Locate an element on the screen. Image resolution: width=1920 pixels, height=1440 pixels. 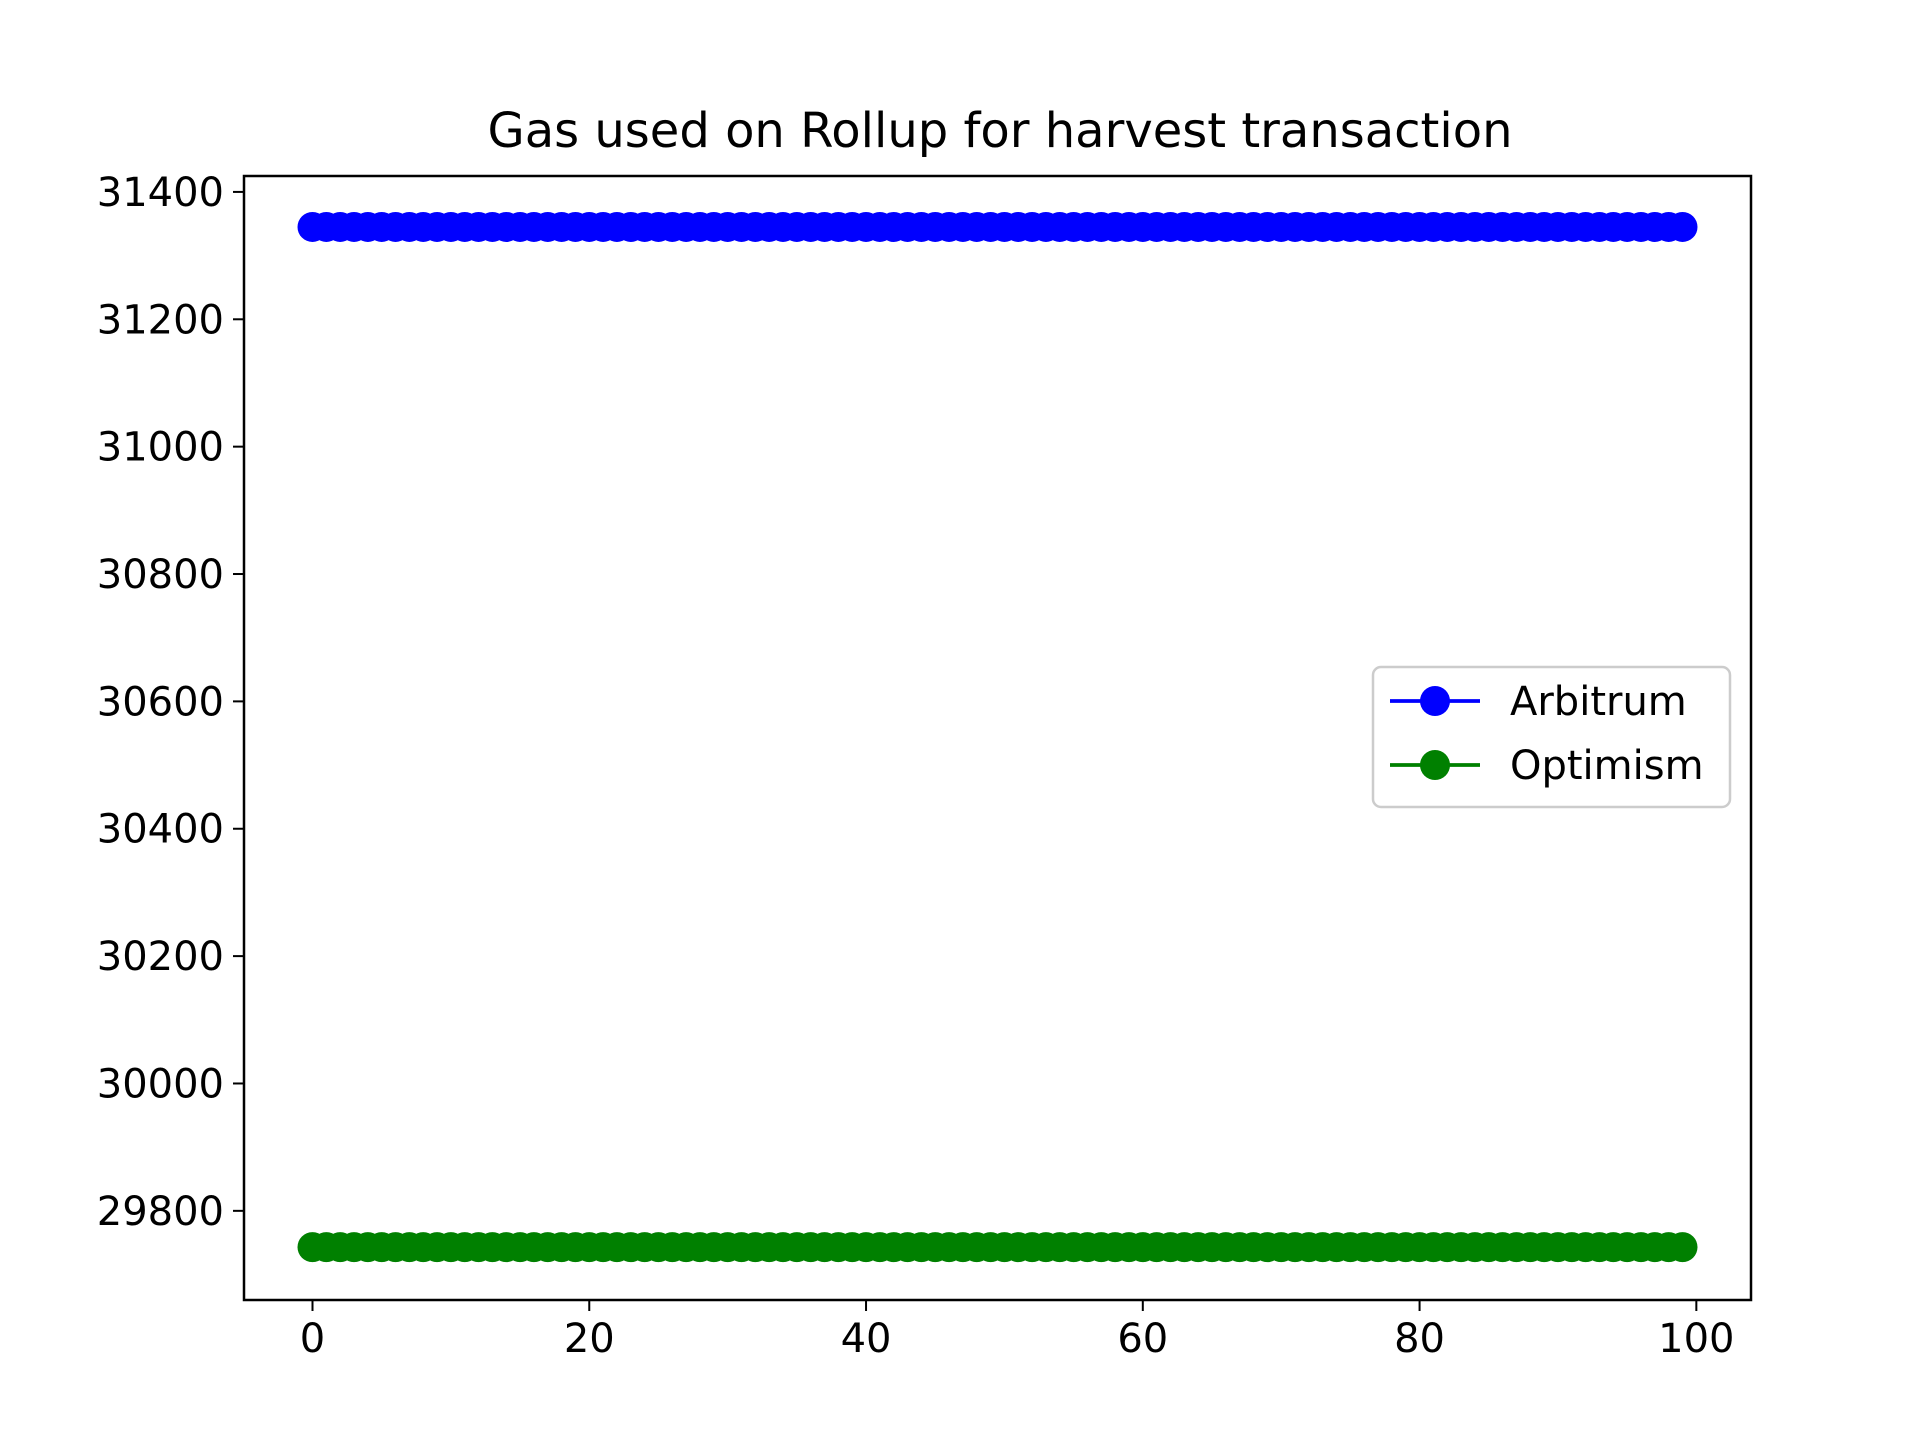
legend: Arbitrum Optimism is located at coordinates (1551, 737).